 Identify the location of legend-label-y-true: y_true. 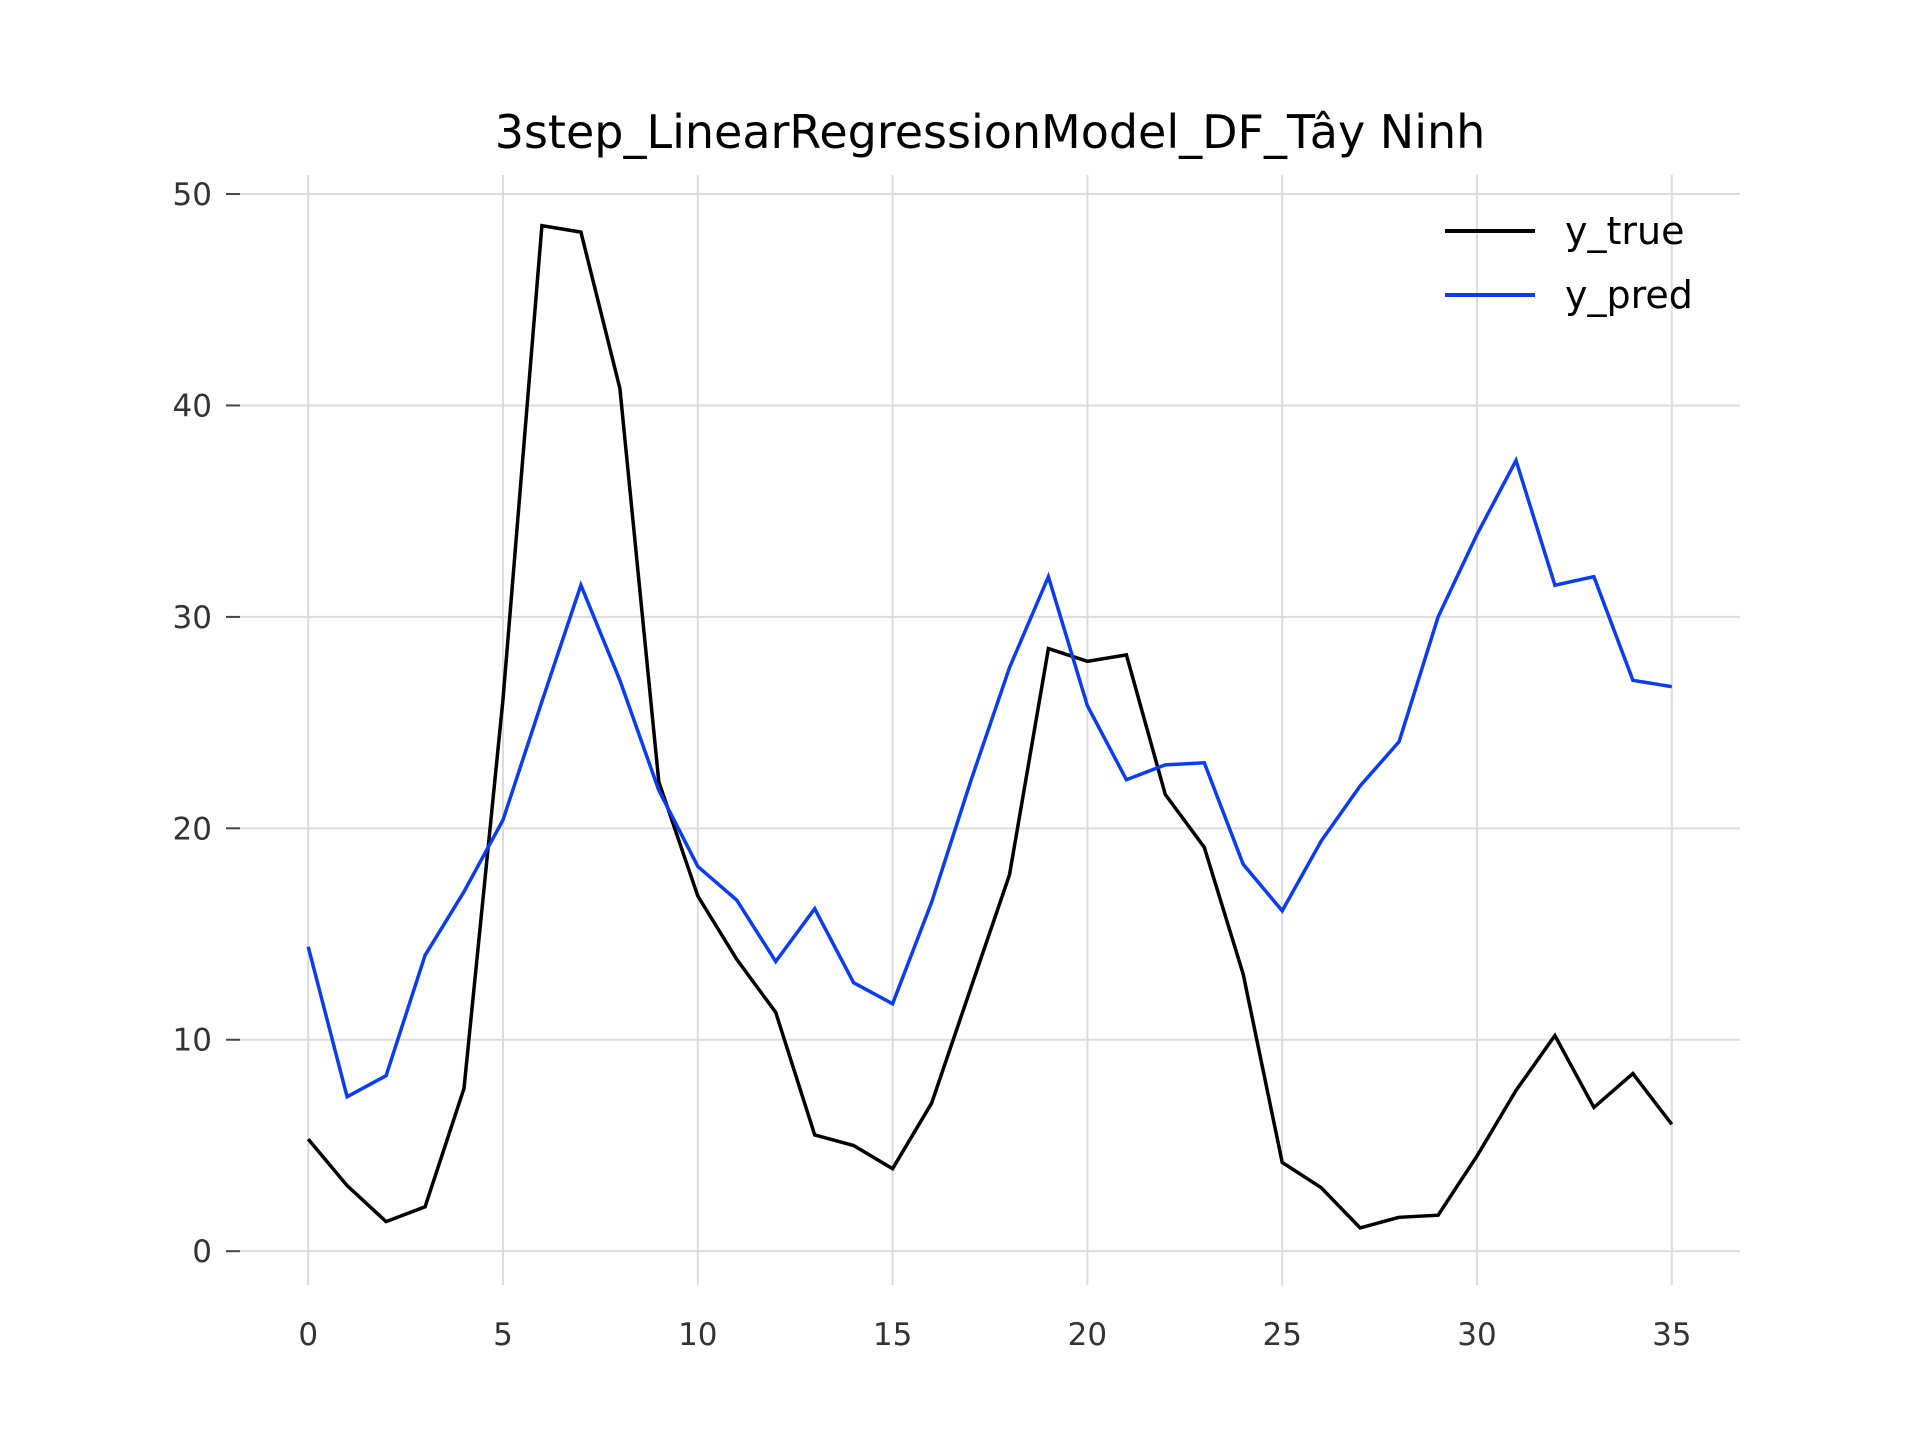
(1624, 231).